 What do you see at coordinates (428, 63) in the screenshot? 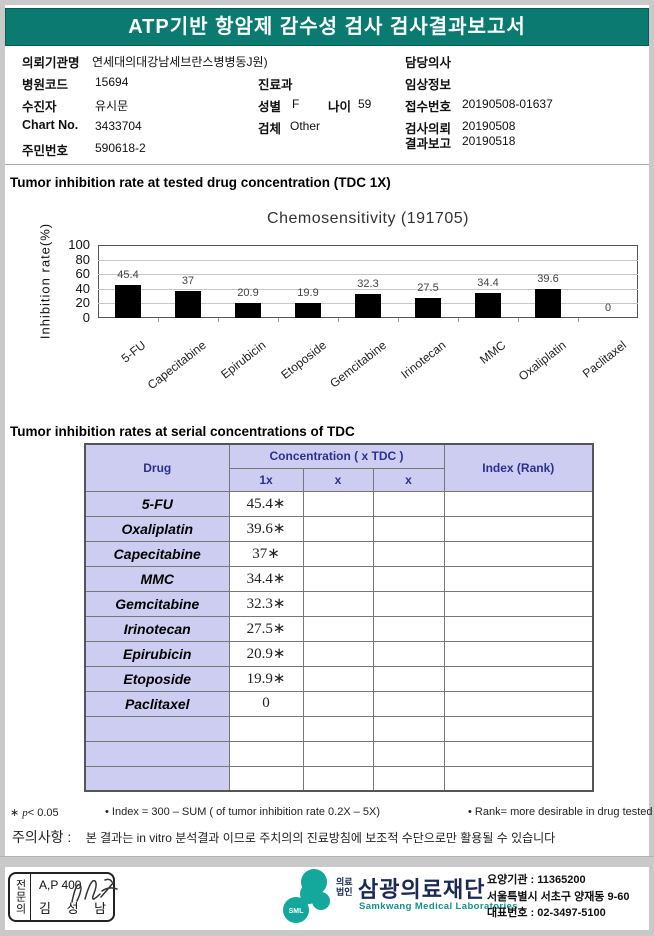
I see `field-label: 담당의사` at bounding box center [428, 63].